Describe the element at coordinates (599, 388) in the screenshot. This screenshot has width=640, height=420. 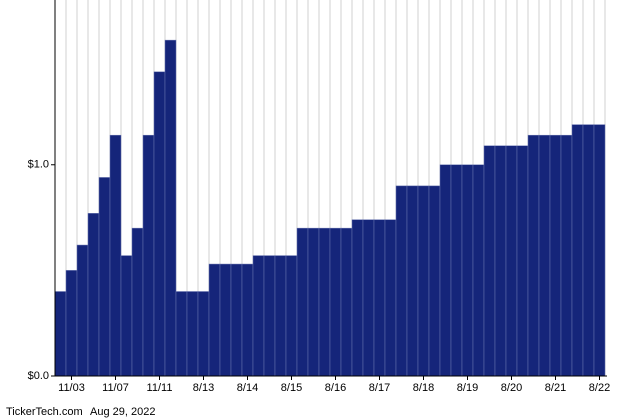
I see `x-tick-label: 8/22` at that location.